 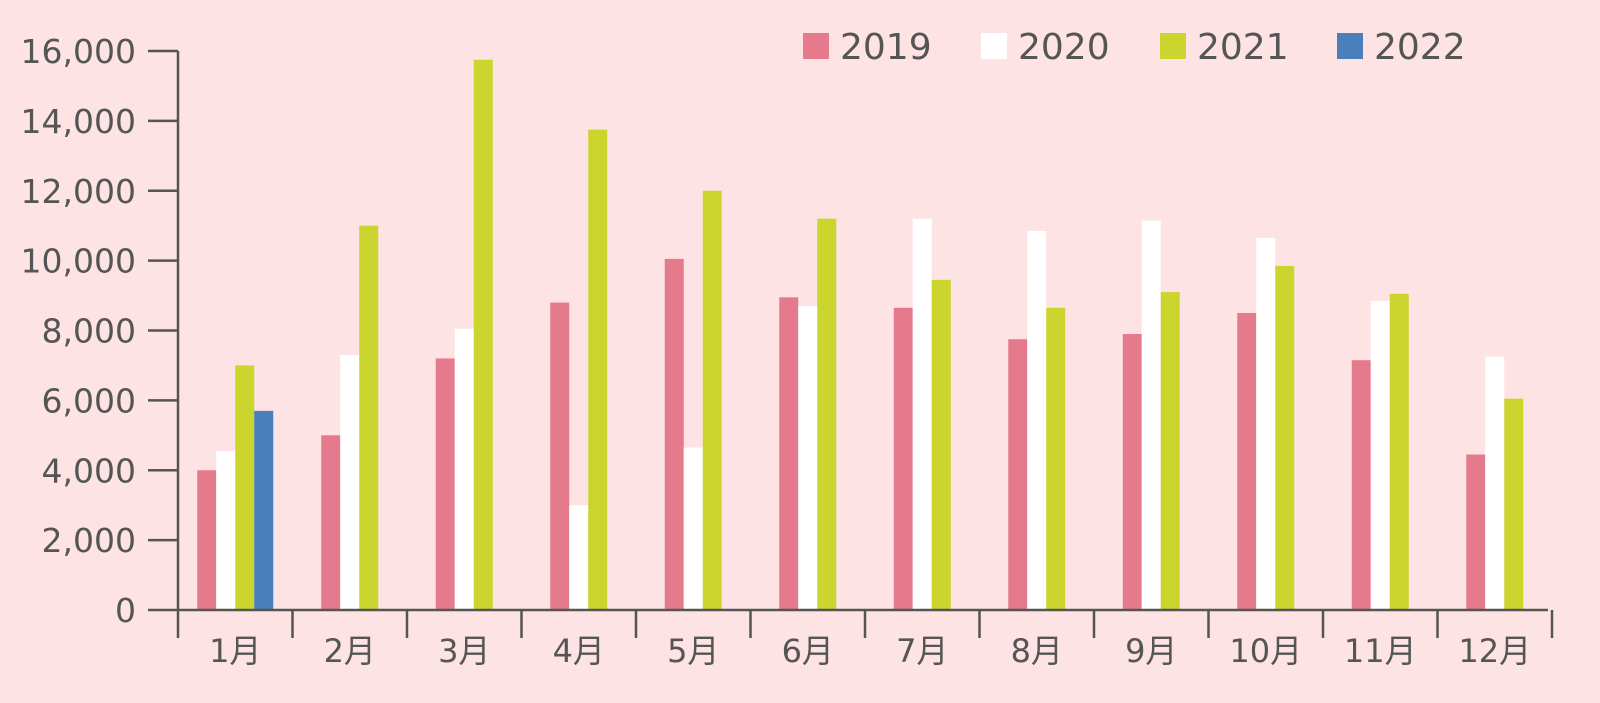 What do you see at coordinates (1134, 47) in the screenshot?
I see `legend: 2019 2020 2021 2022` at bounding box center [1134, 47].